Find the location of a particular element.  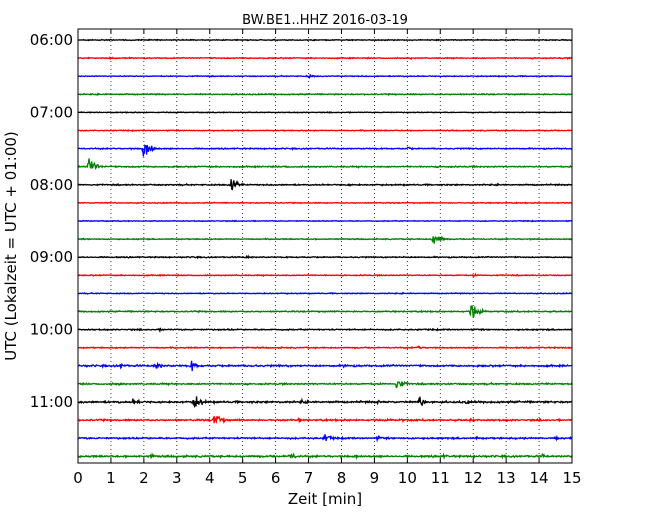

trace-08:45 is located at coordinates (325, 239).